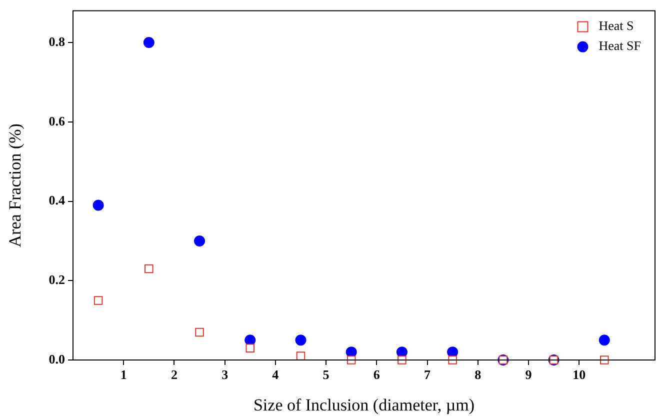 This screenshot has width=663, height=418. What do you see at coordinates (428, 374) in the screenshot?
I see `x-tick-label: 7` at bounding box center [428, 374].